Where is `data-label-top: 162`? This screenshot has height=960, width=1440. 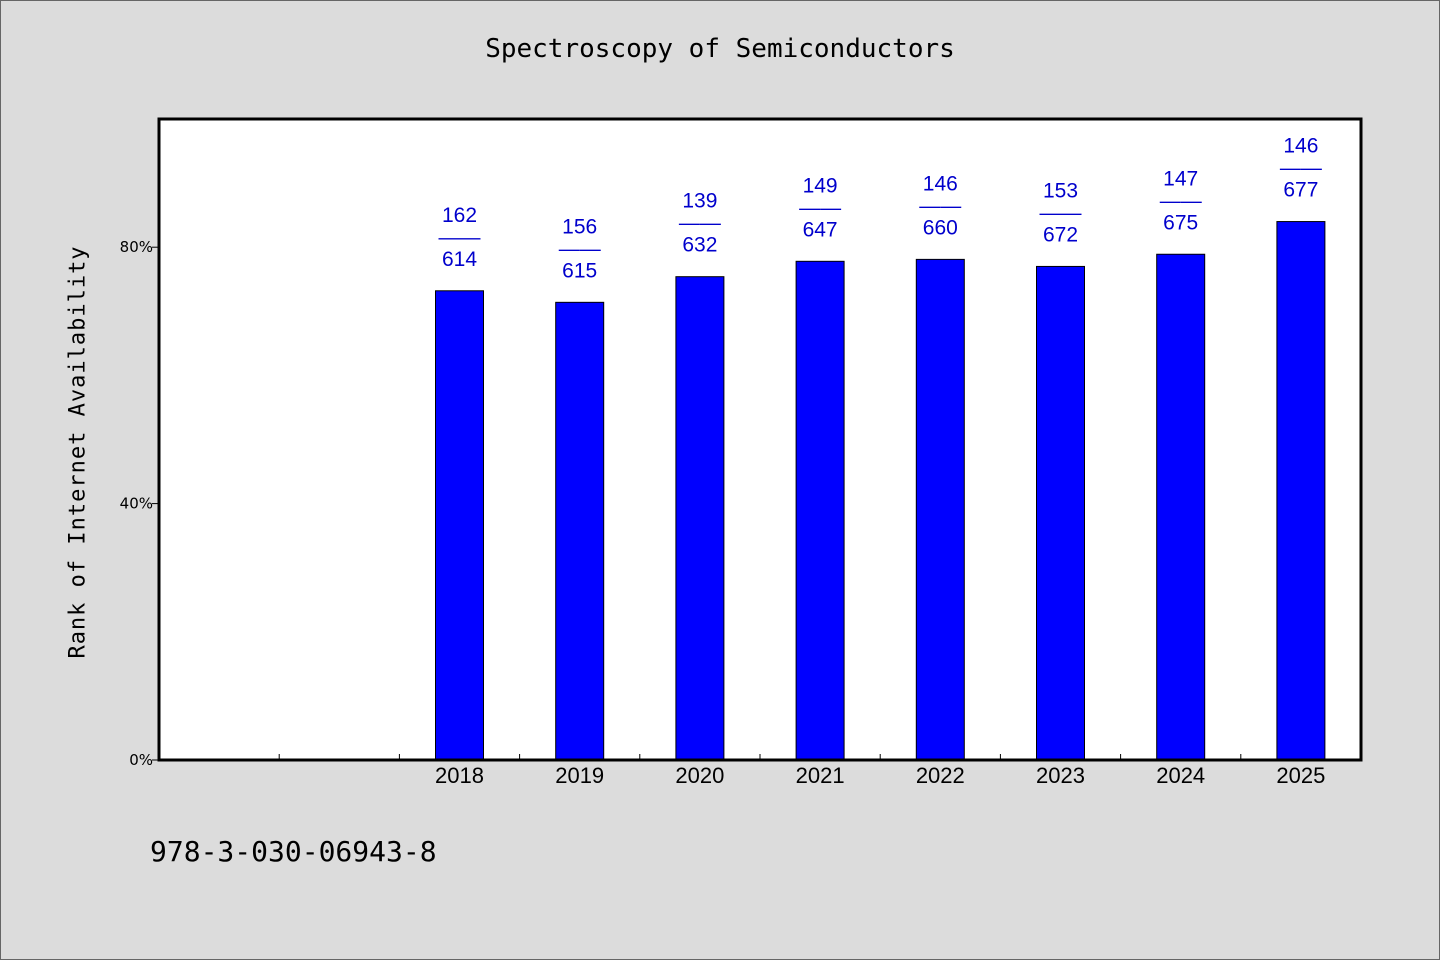 data-label-top: 162 is located at coordinates (459, 215).